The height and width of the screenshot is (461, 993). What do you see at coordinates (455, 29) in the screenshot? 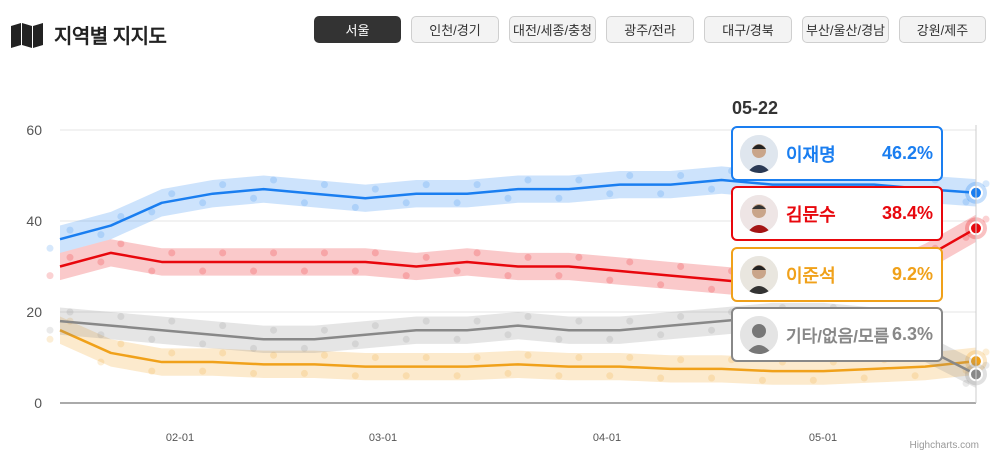
I see `tab-incheon-gyeonggi: 인천/경기` at bounding box center [455, 29].